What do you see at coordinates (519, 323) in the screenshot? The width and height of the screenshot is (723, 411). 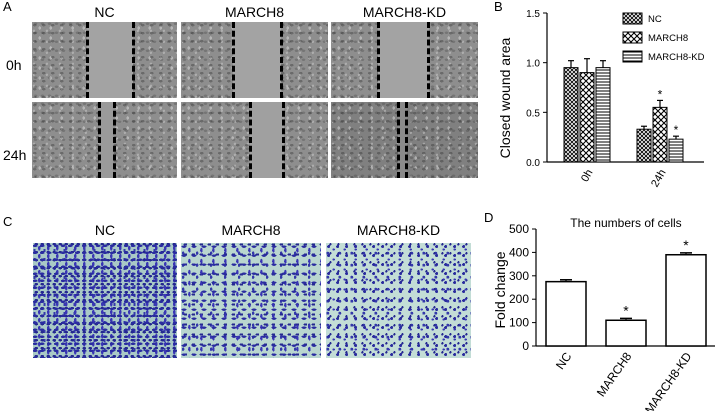 I see `y-tick-label: 100` at bounding box center [519, 323].